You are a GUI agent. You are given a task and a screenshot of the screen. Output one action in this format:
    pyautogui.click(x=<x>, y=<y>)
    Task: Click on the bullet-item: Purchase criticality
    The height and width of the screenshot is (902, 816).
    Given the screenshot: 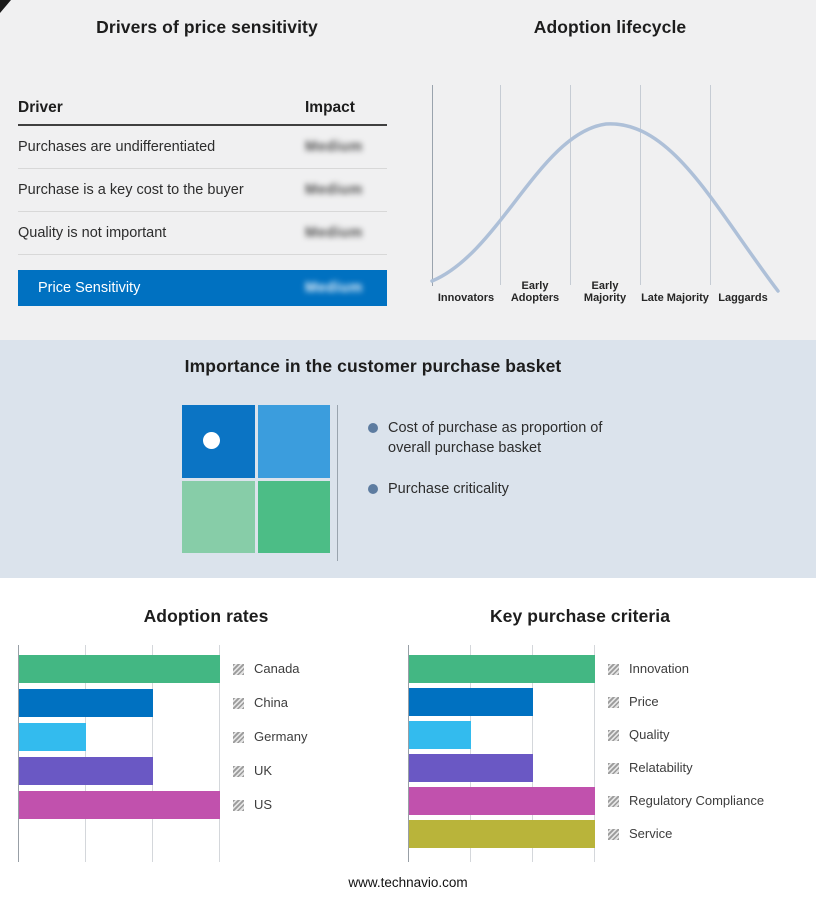 What is the action you would take?
    pyautogui.click(x=493, y=490)
    